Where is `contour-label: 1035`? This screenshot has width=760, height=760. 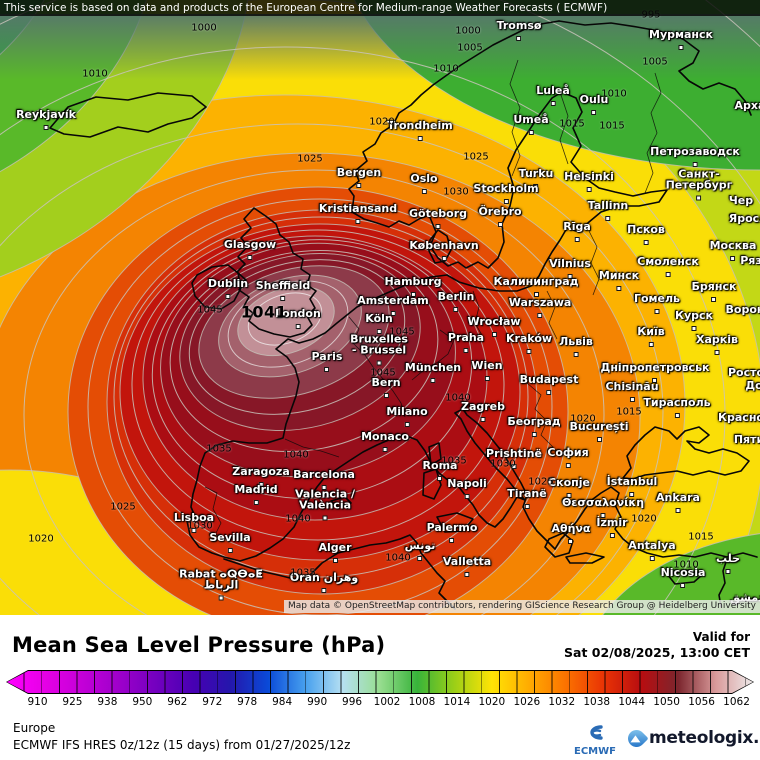 contour-label: 1035 is located at coordinates (454, 461).